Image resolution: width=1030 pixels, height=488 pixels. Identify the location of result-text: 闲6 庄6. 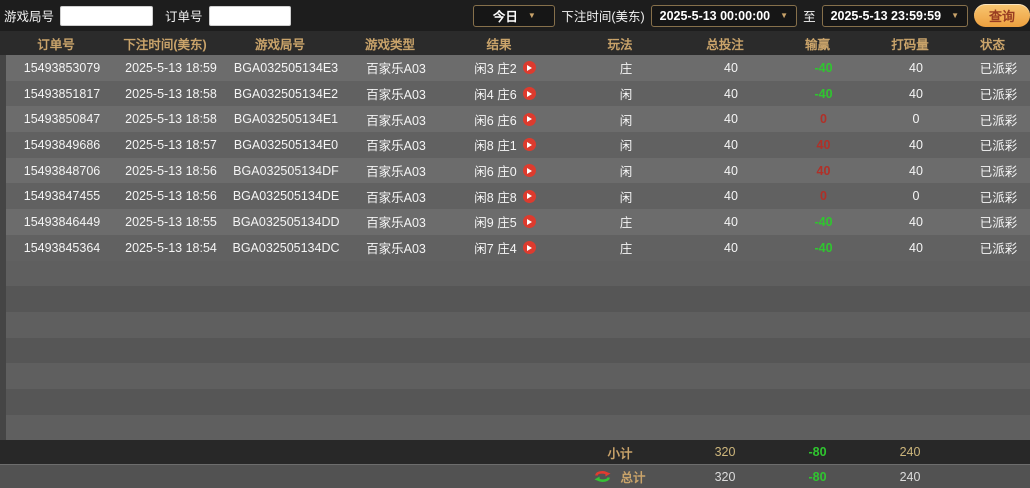
(495, 120).